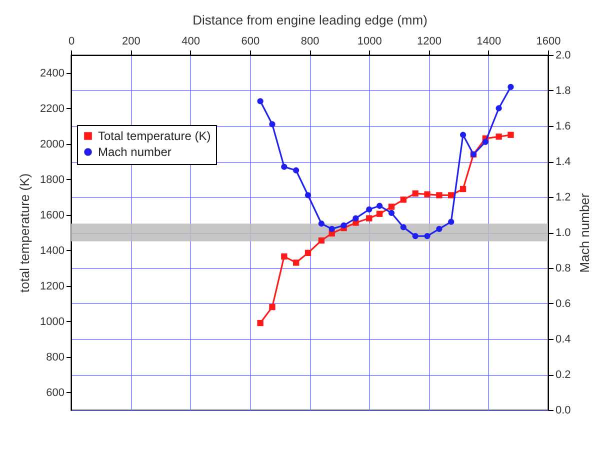  Describe the element at coordinates (52, 215) in the screenshot. I see `y-tick-label: 1600` at that location.